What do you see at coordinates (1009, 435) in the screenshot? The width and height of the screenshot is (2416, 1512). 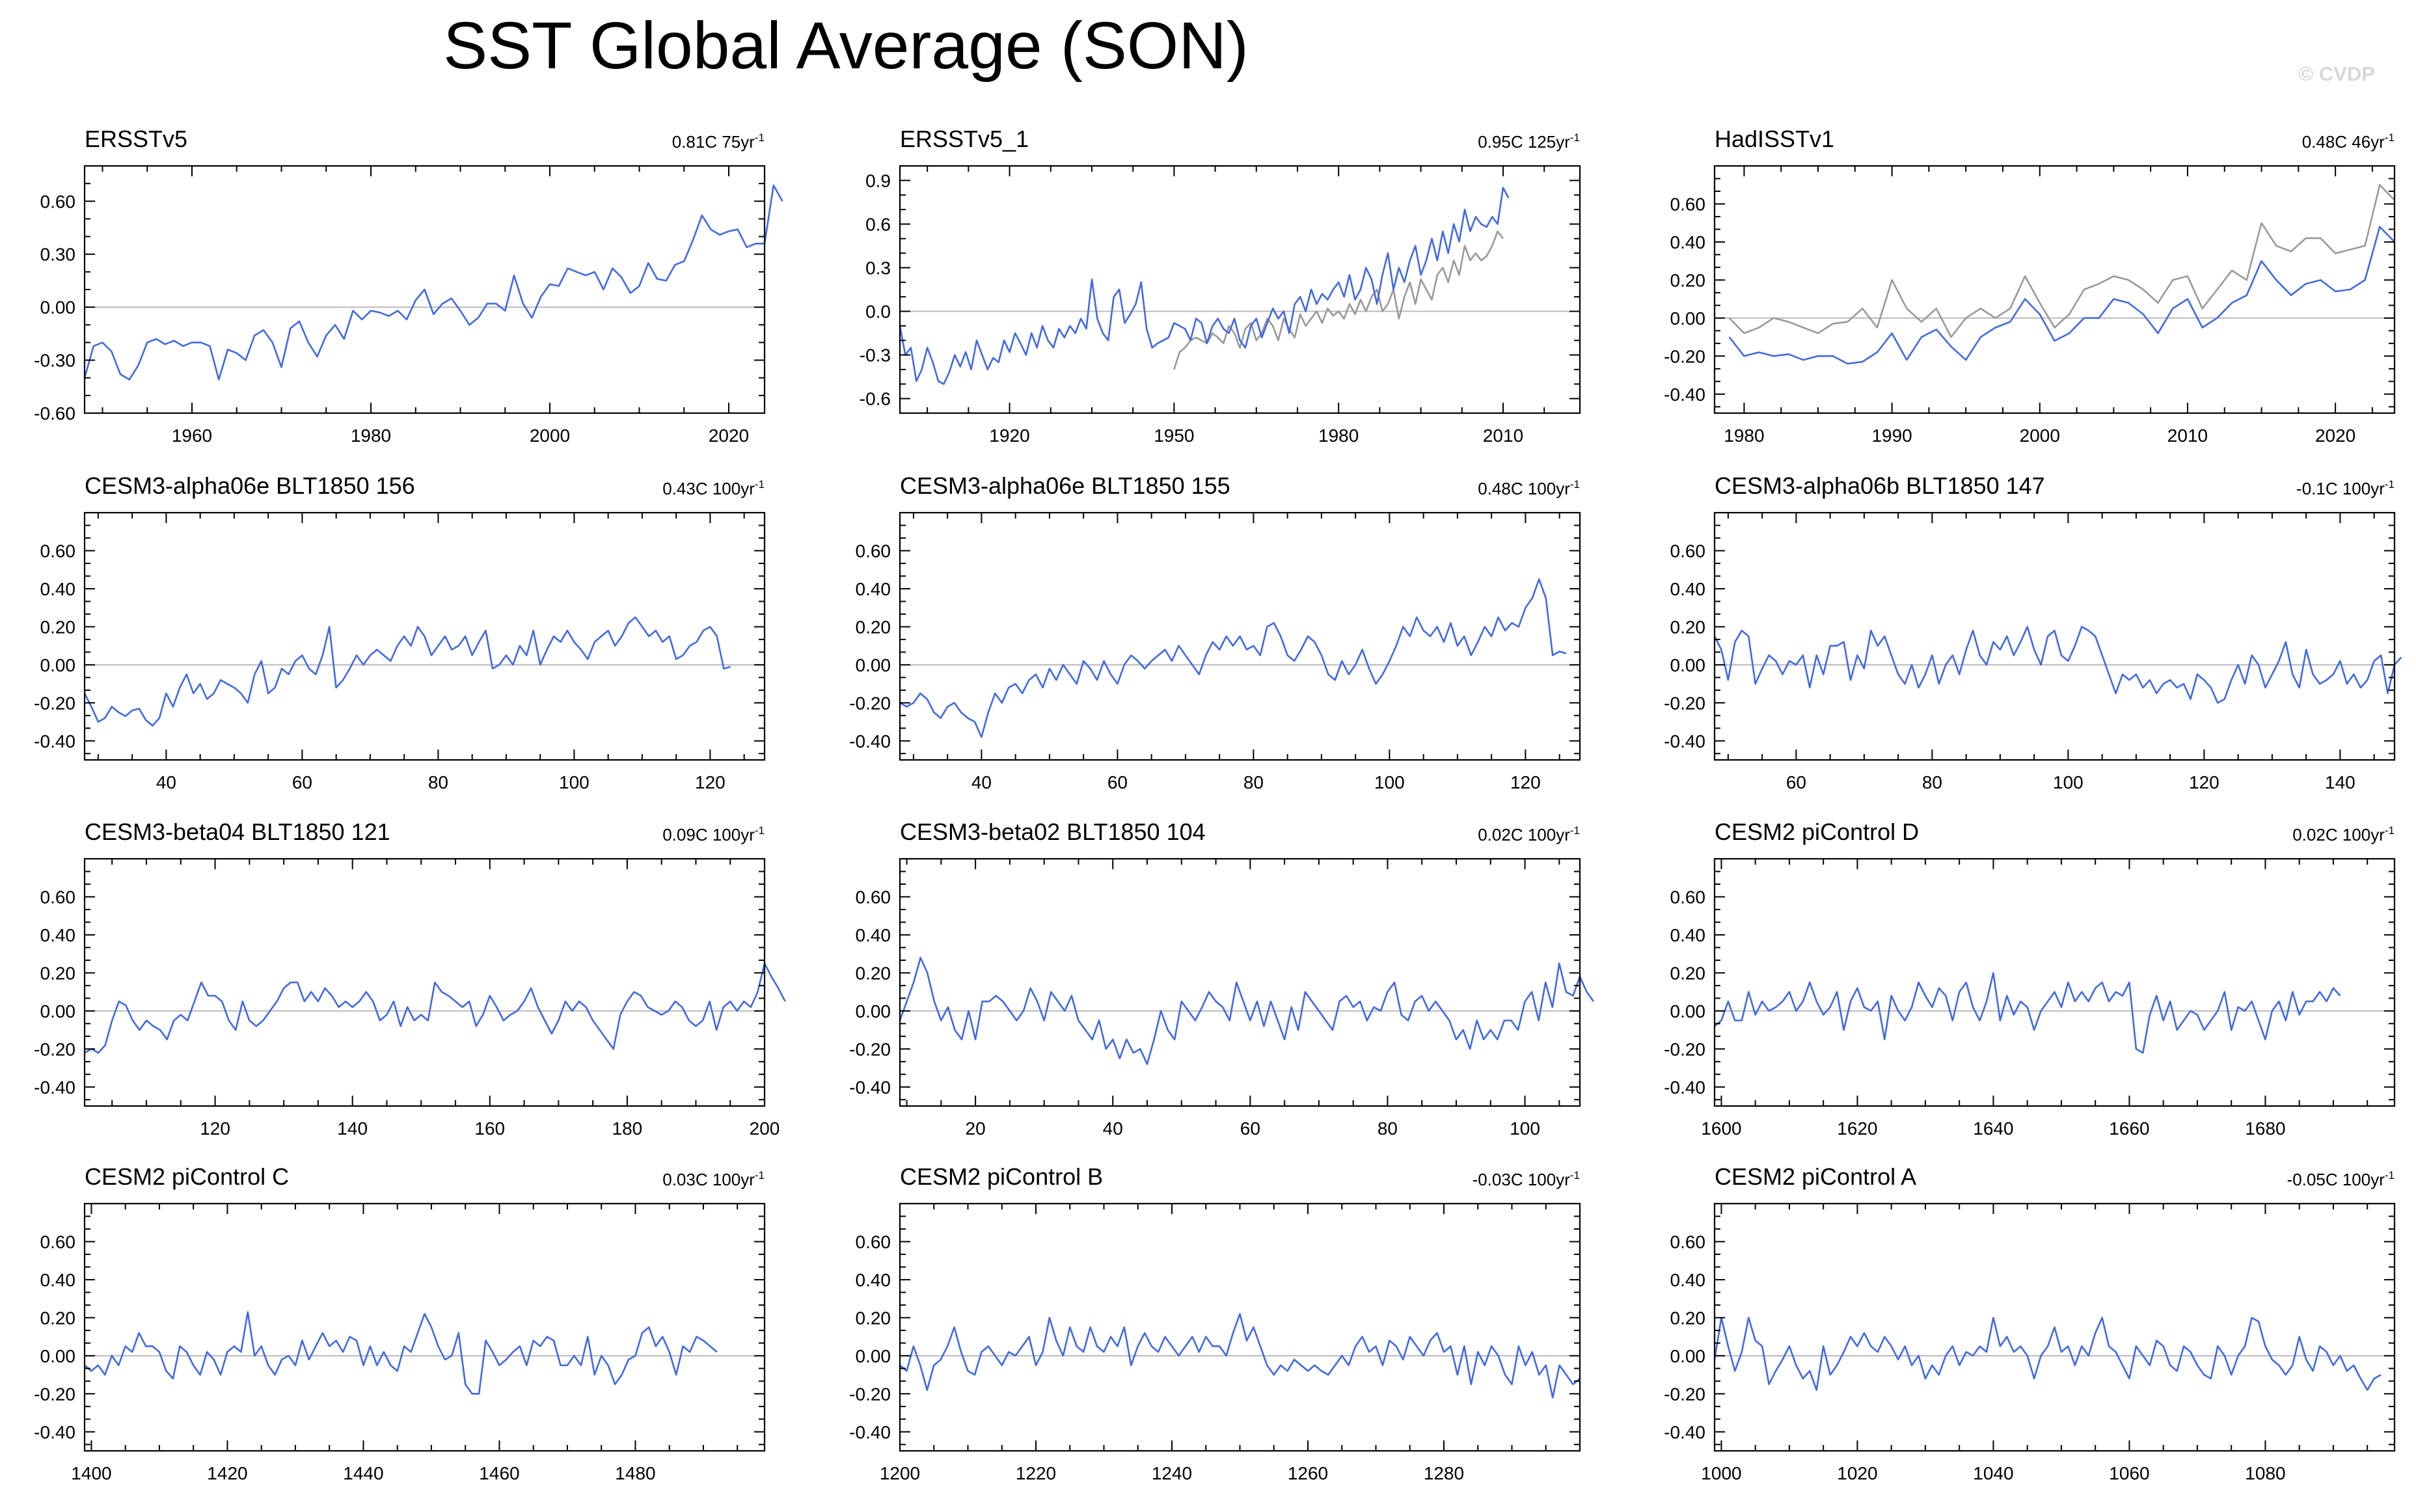 I see `xtick-label: 1920` at bounding box center [1009, 435].